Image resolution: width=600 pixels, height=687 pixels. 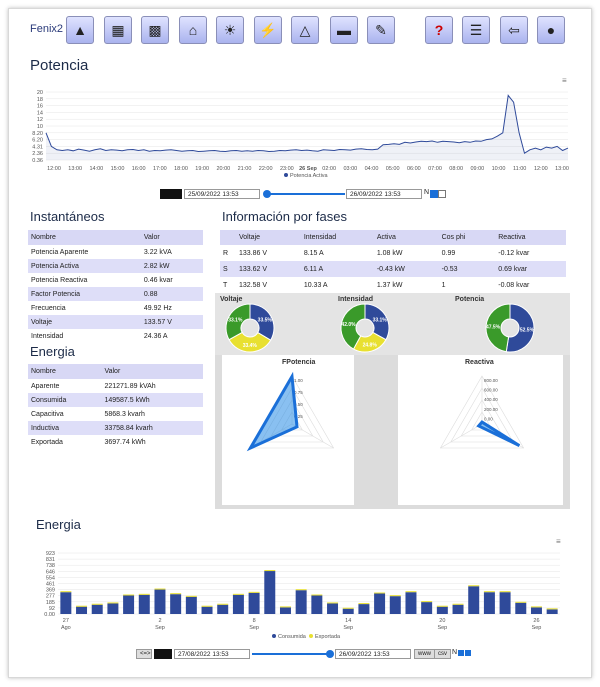 I want to click on table-cell: 149587.5 kWh, so click(x=152, y=400).